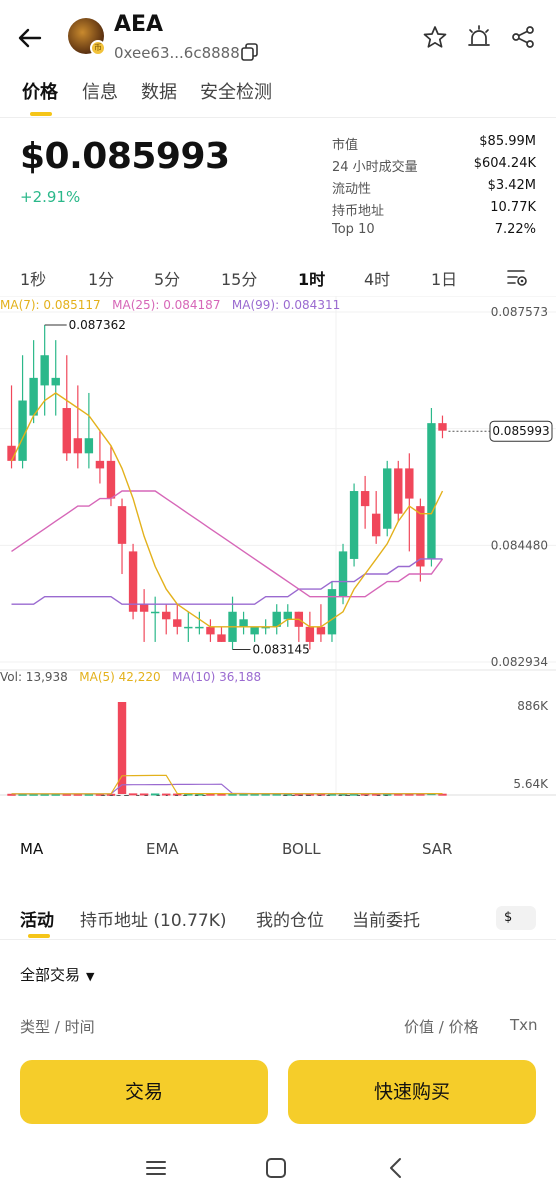 The width and height of the screenshot is (556, 1200). Describe the element at coordinates (437, 849) in the screenshot. I see `indicator-sar: SAR` at that location.